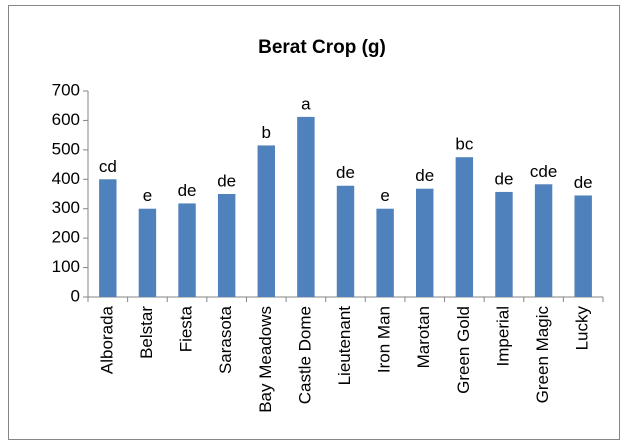 The width and height of the screenshot is (625, 443). I want to click on annotation: bc, so click(464, 144).